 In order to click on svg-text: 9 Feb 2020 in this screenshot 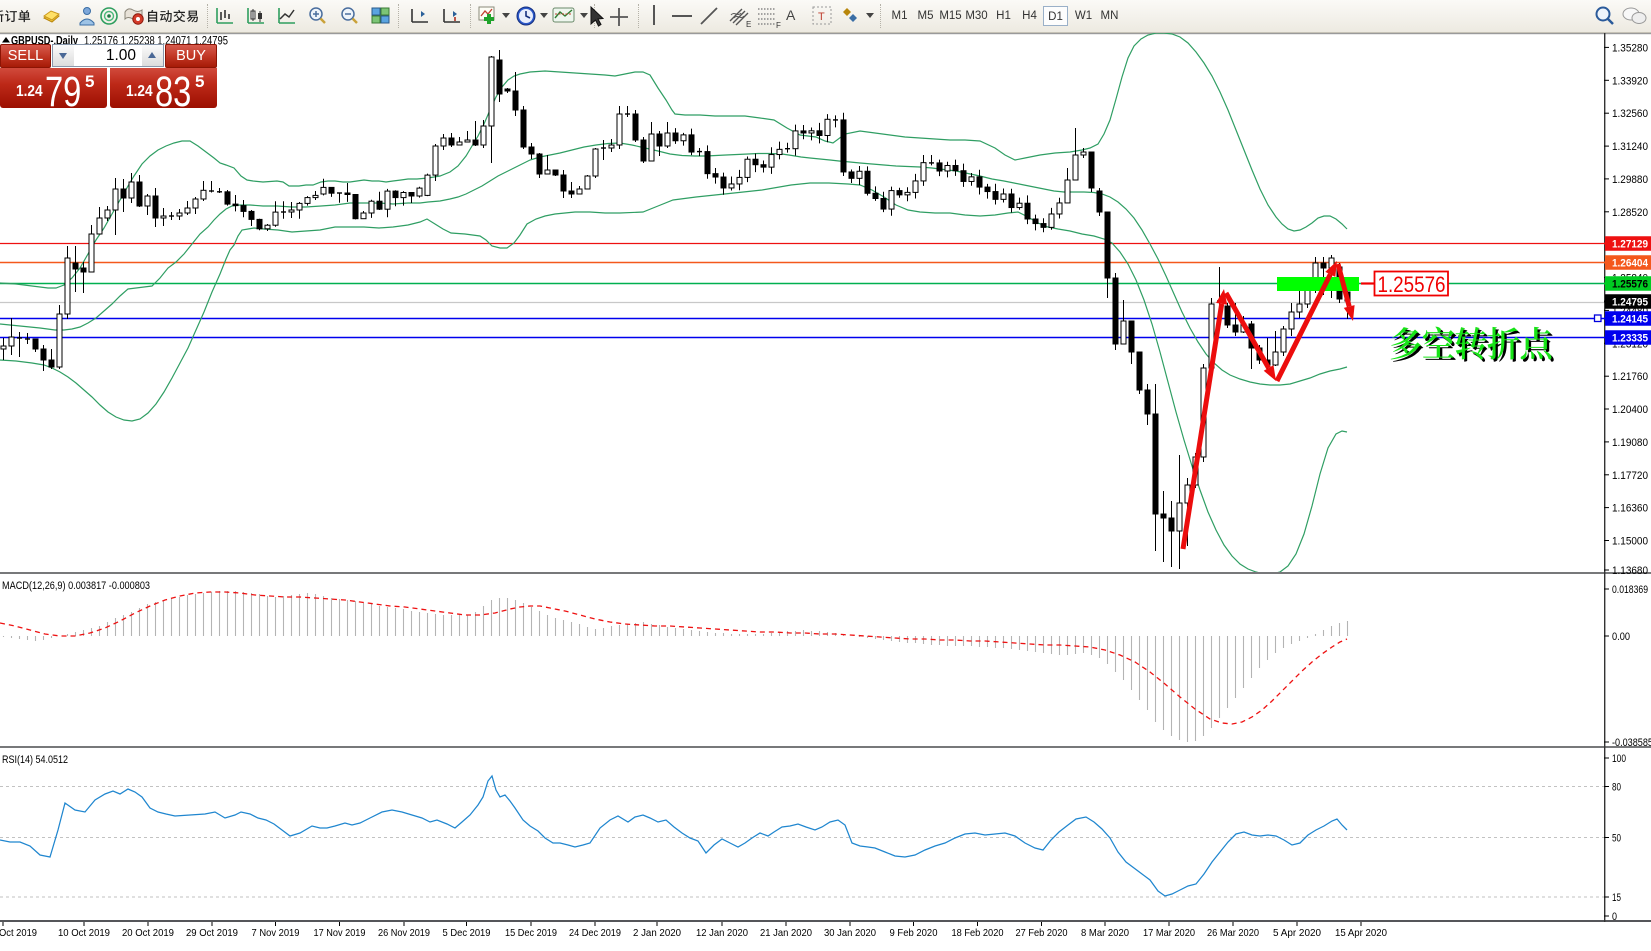, I will do `click(914, 933)`.